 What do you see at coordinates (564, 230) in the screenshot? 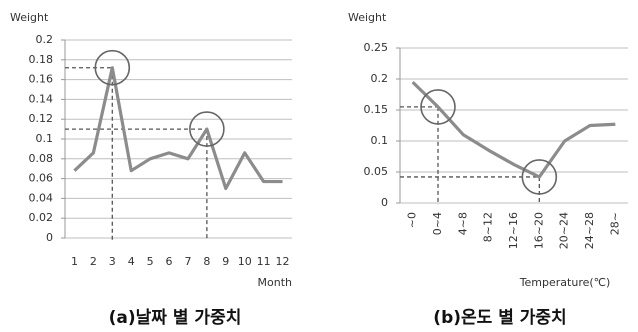
I see `x-tick-label: 20~24` at bounding box center [564, 230].